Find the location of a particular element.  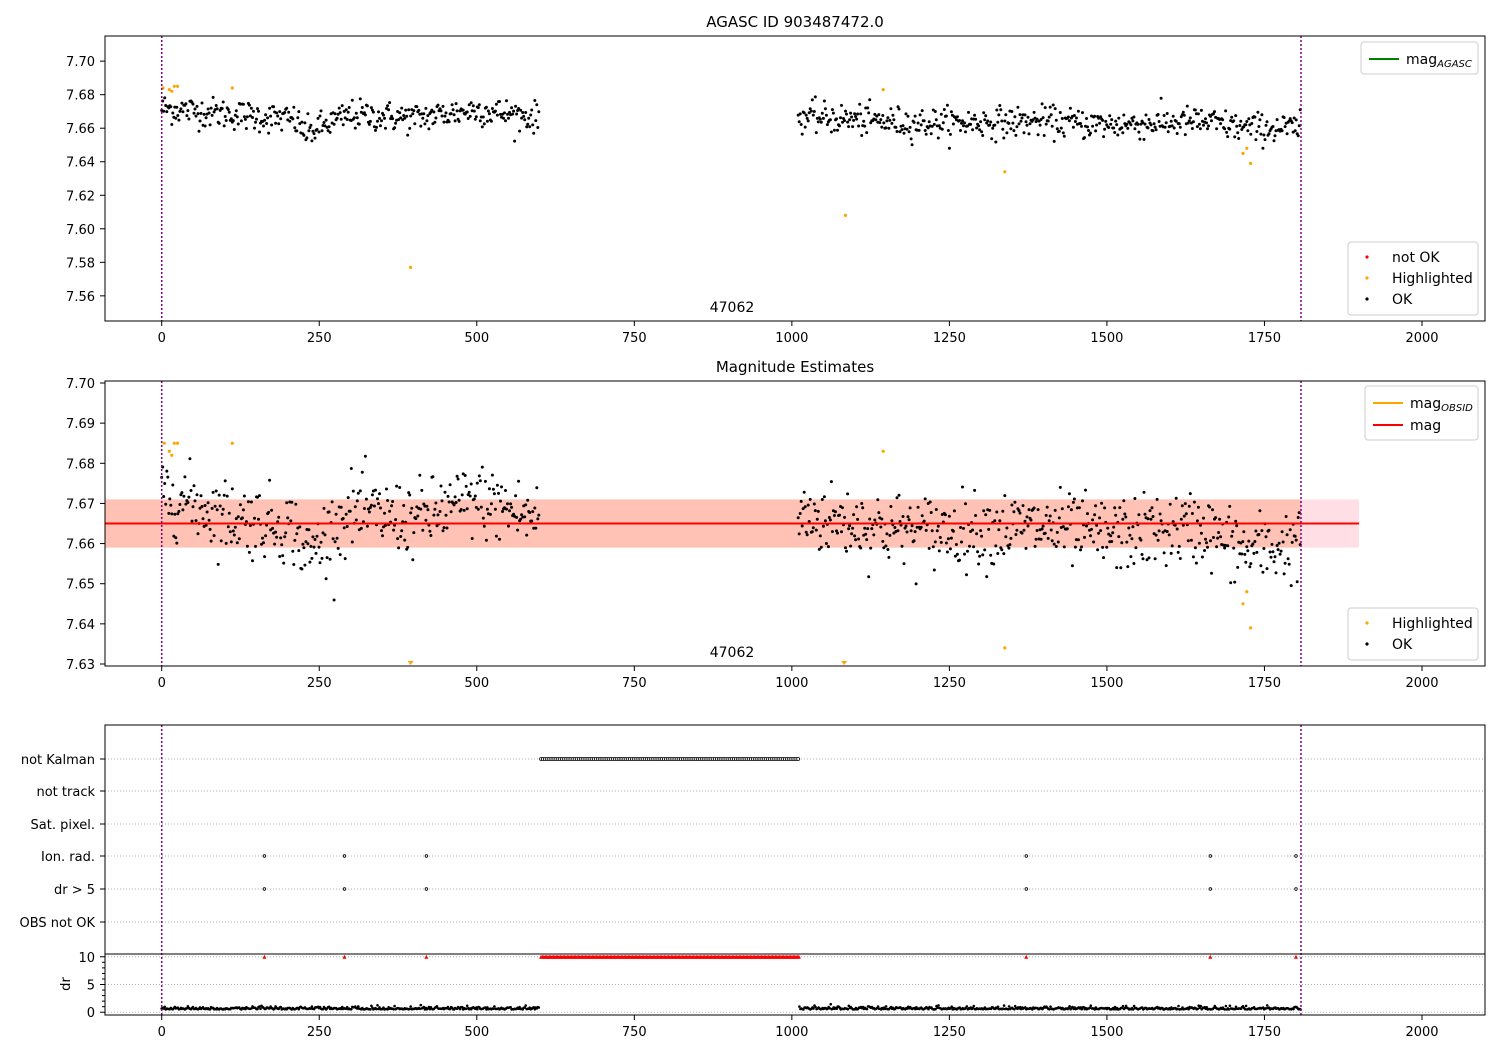

dr-axis-label: dr is located at coordinates (66, 984).